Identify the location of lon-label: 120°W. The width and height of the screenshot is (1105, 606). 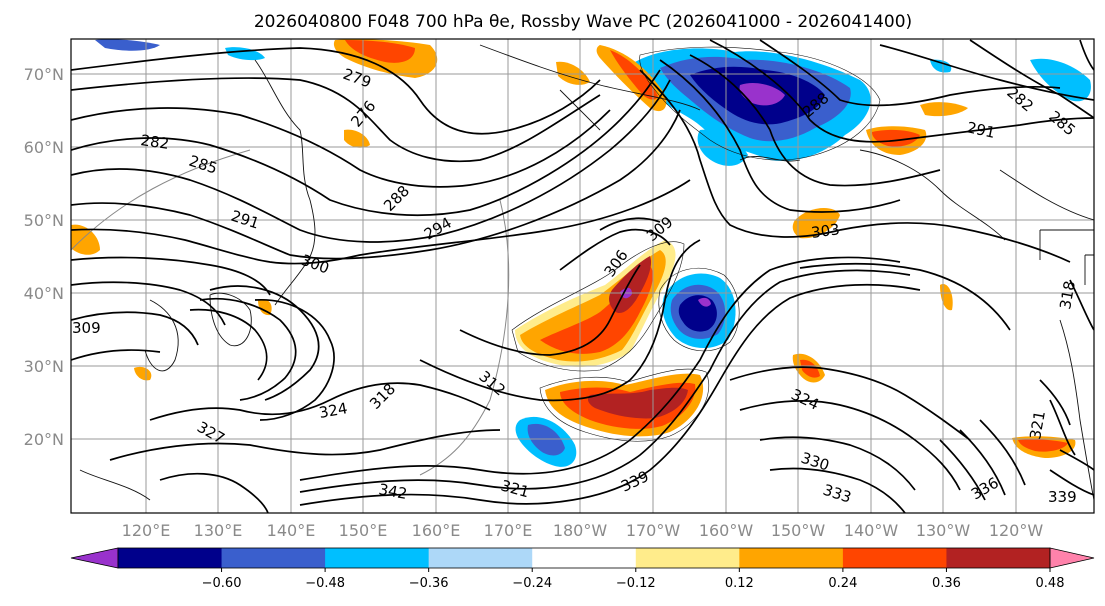
(1016, 530).